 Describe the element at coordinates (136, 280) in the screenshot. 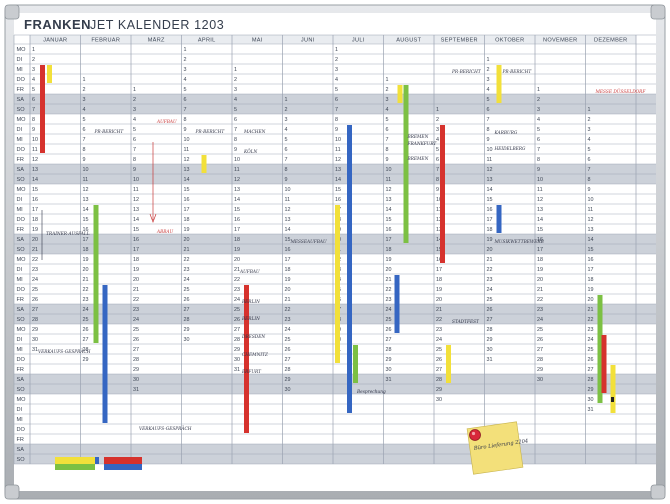

I see `day-number: 20` at that location.